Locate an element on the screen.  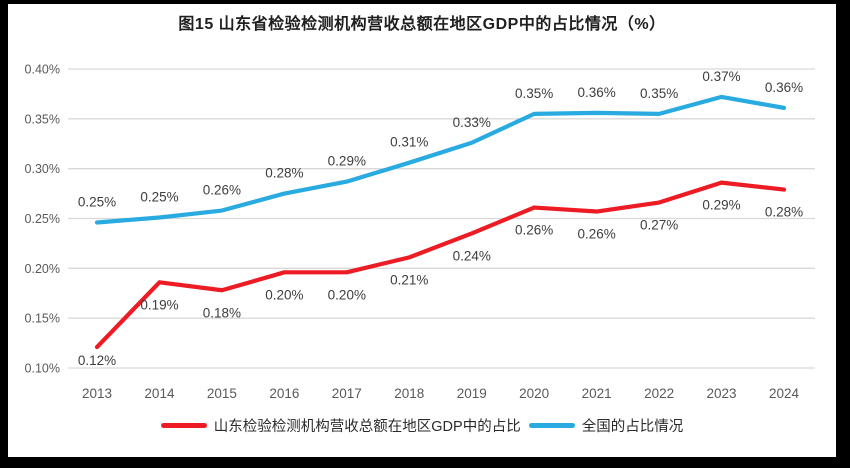
data-label: 0.33% is located at coordinates (472, 122).